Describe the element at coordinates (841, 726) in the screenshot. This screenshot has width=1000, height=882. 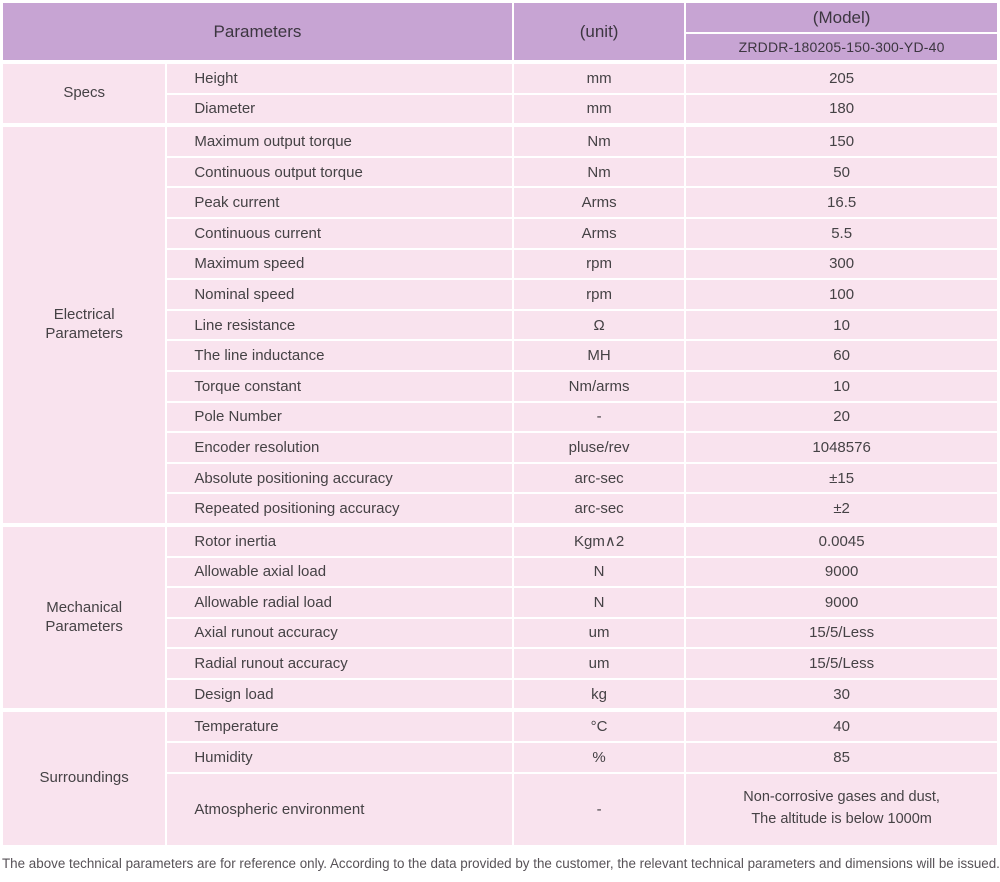
I see `value-cell: 40` at that location.